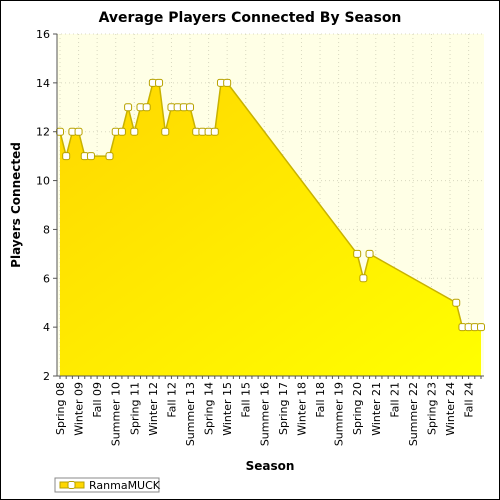 This screenshot has width=500, height=500. I want to click on y-axis-label: Players Connected, so click(16, 205).